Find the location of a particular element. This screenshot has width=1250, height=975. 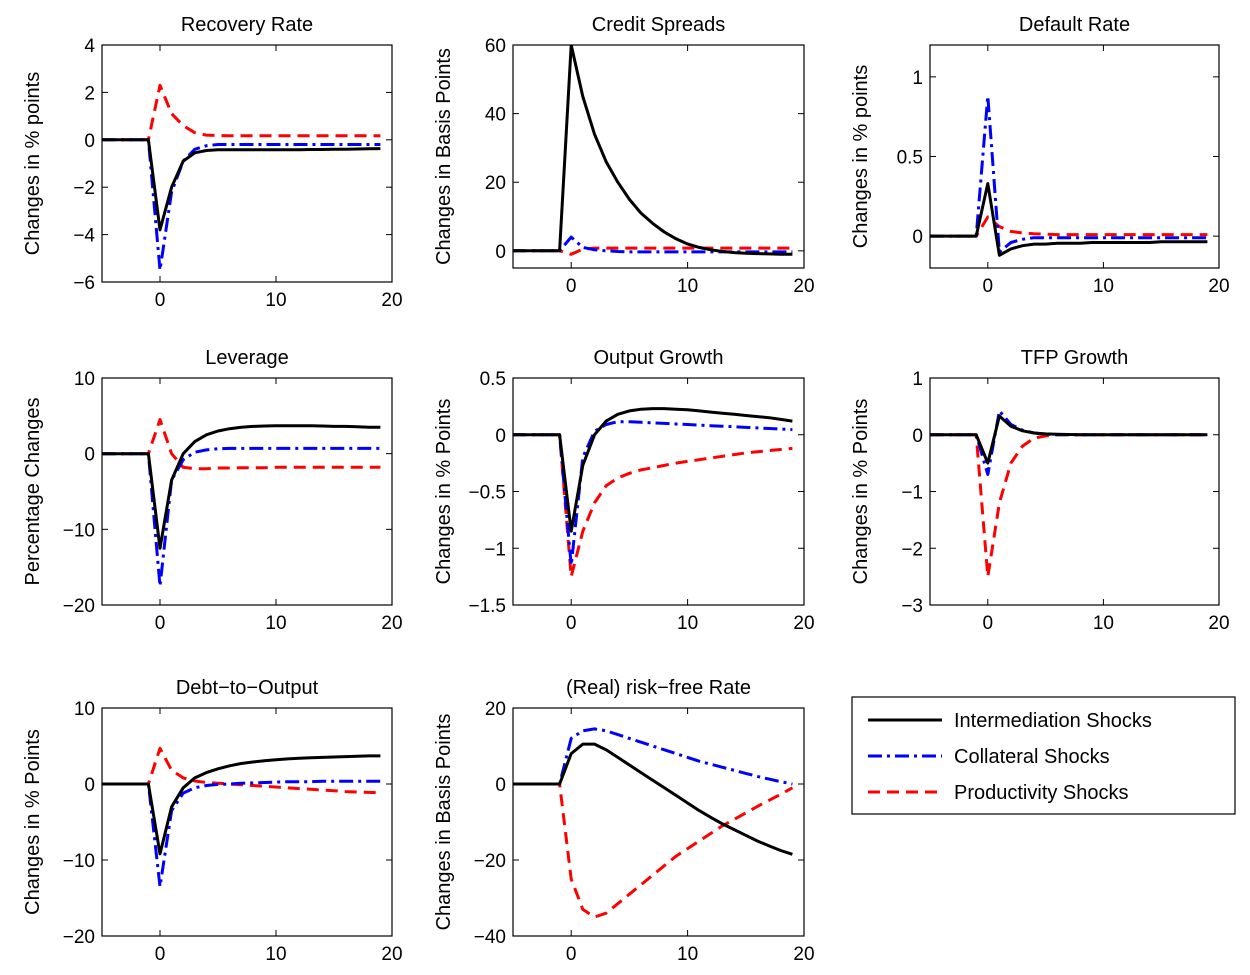

legend-label-productivity: Productivity Shocks is located at coordinates (1041, 793).